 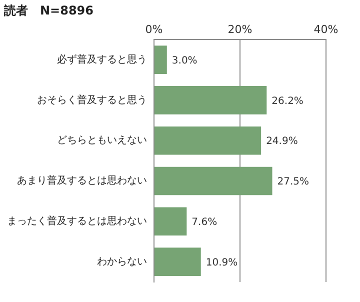 I want to click on y-tick-label: おそらく普及すると思う, so click(x=92, y=100).